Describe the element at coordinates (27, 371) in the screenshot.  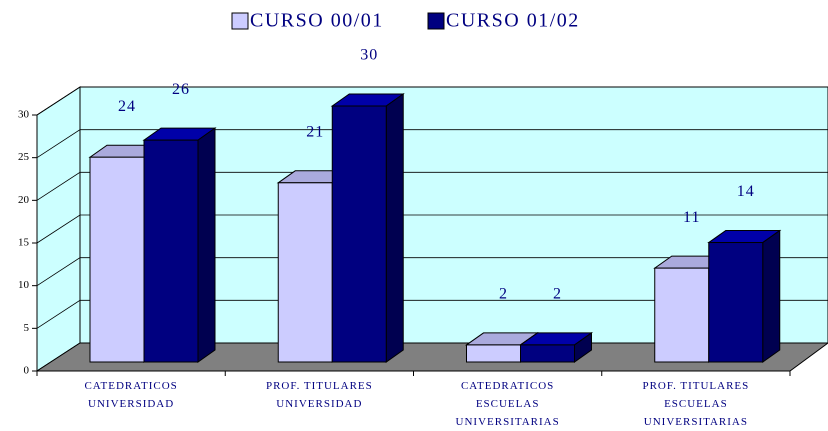
I see `y-tick-label: 0` at that location.